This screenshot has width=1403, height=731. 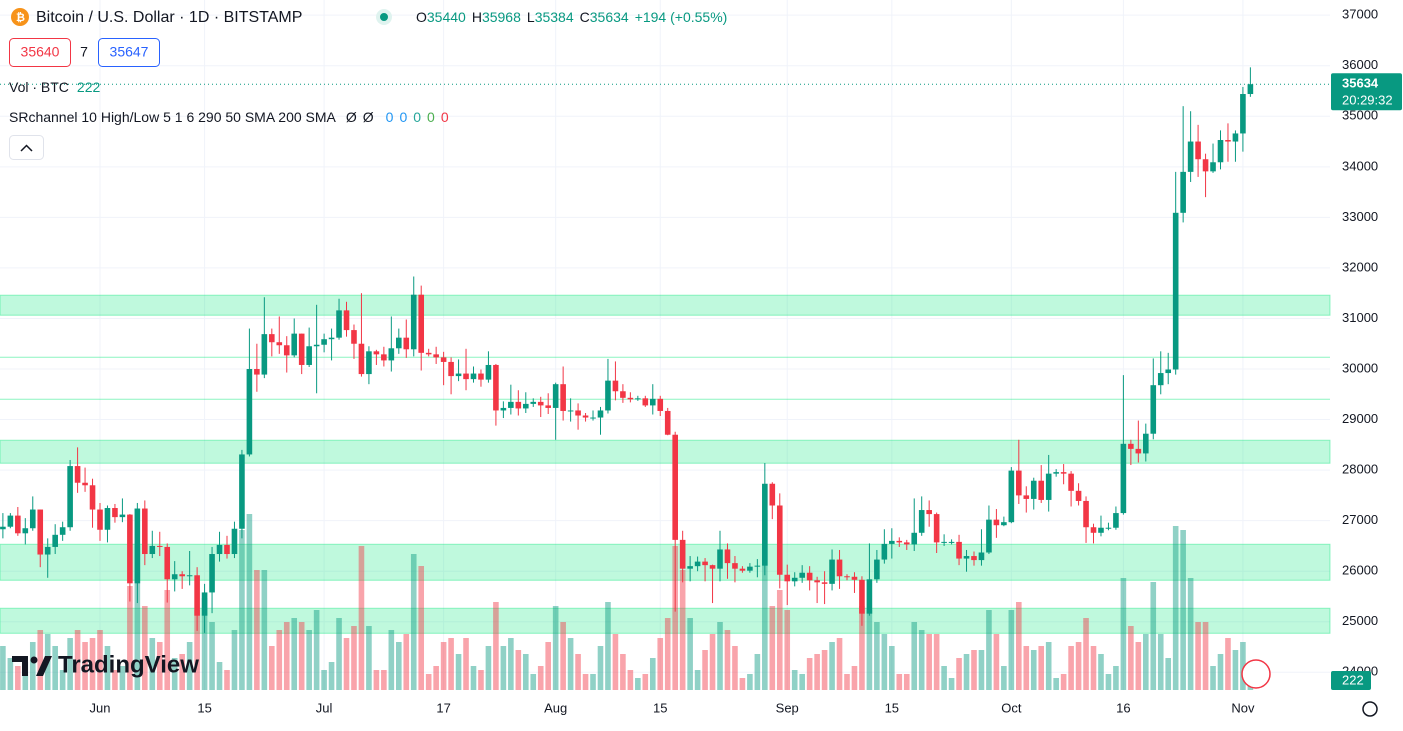 What do you see at coordinates (660, 707) in the screenshot?
I see `x-tick-label: 15` at bounding box center [660, 707].